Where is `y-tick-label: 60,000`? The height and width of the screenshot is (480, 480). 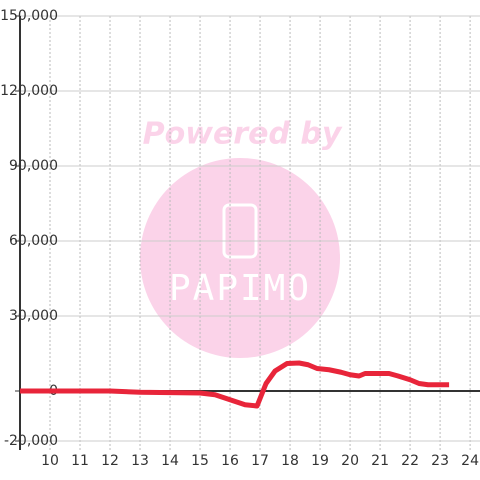 y-tick-label: 60,000 is located at coordinates (33, 241).